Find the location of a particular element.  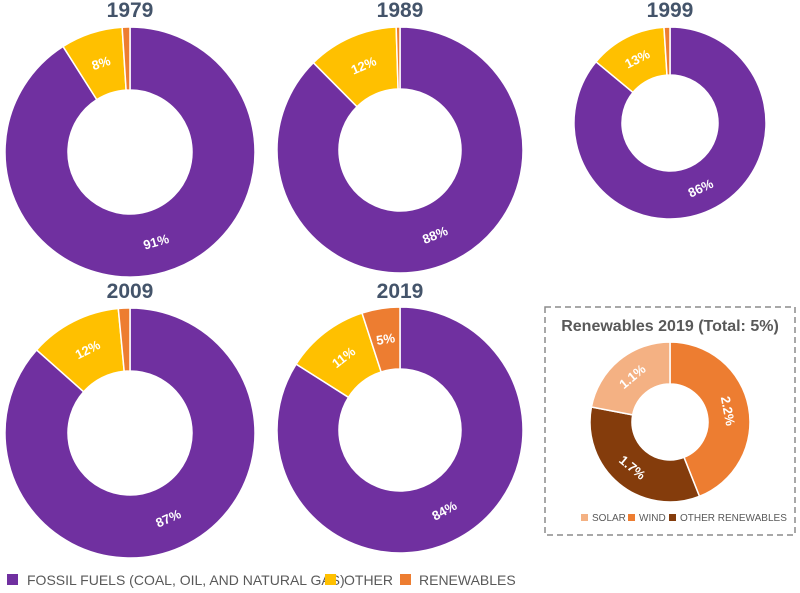

inset-legend-label-other-renewables: OTHER RENEWABLES is located at coordinates (733, 518).